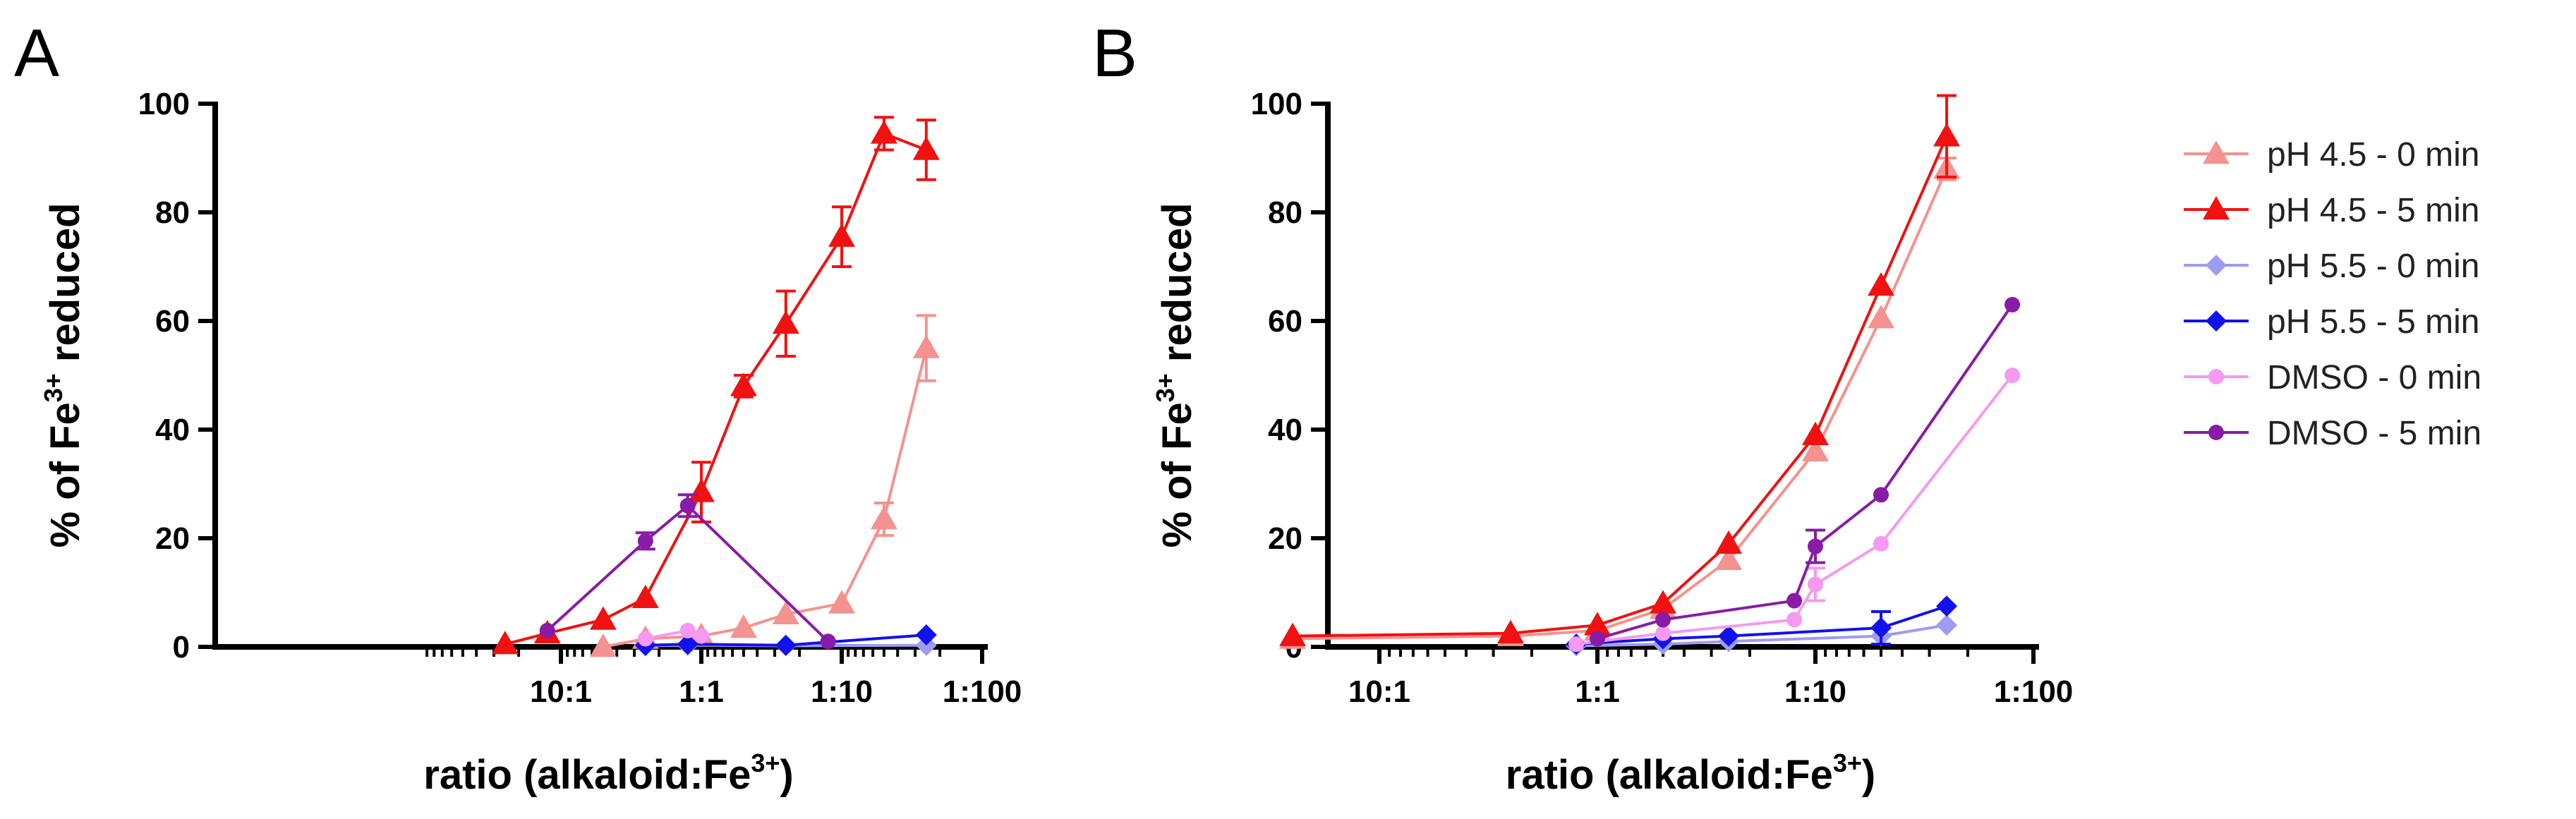 Image resolution: width=2576 pixels, height=819 pixels. I want to click on legend-label: pH 5.5 - 5 min, so click(2373, 322).